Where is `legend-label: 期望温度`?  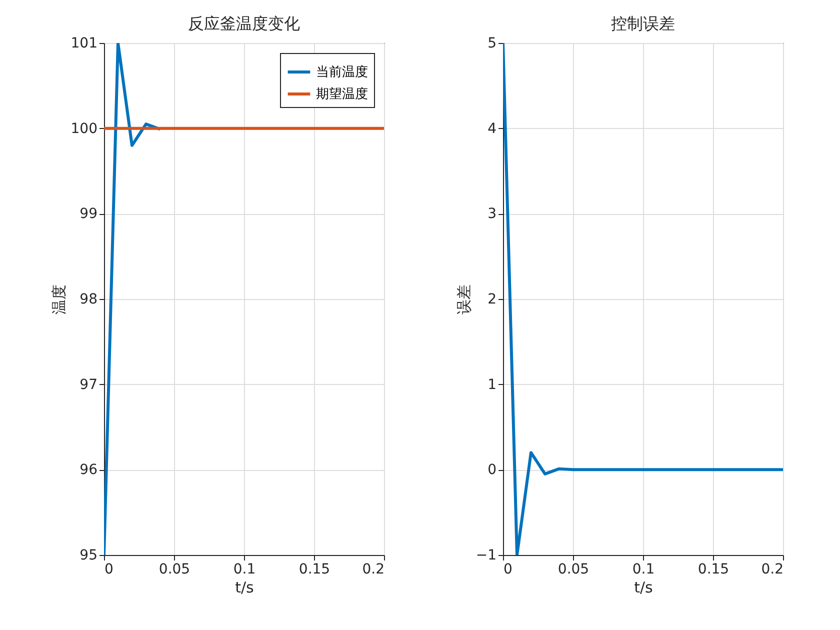
legend-label: 期望温度 is located at coordinates (342, 94).